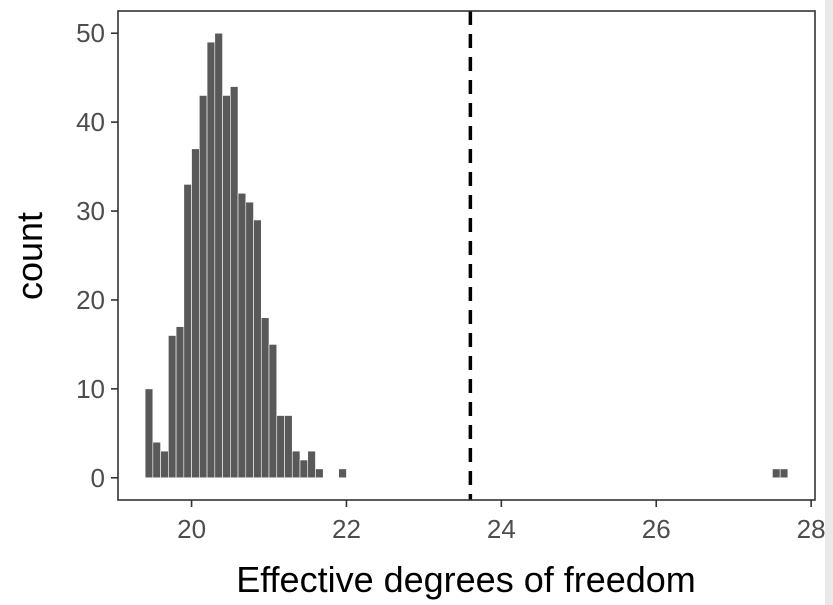 The height and width of the screenshot is (605, 833). I want to click on x-axis: 20 22 24 26 28, so click(501, 522).